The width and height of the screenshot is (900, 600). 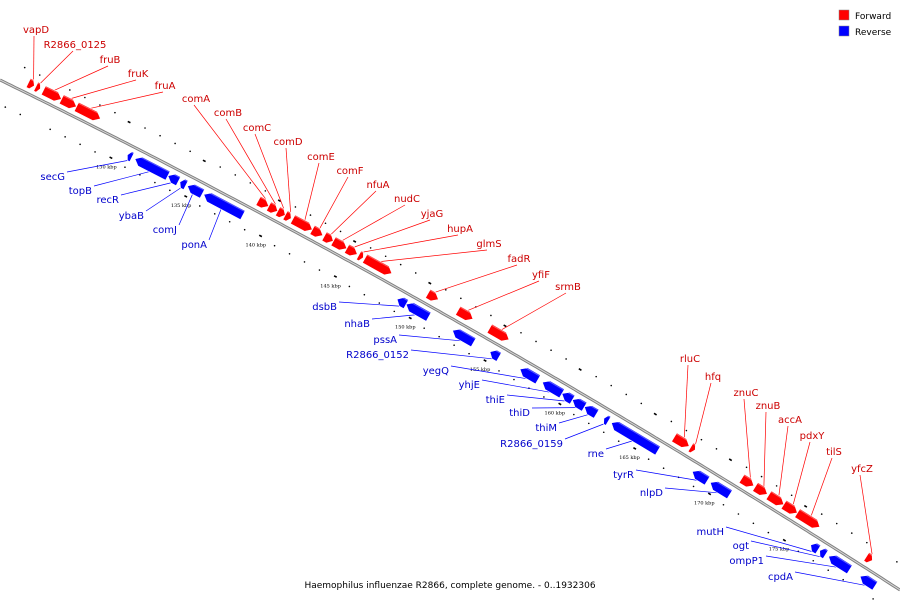 I want to click on gene-label-pssA: pssA, so click(x=385, y=340).